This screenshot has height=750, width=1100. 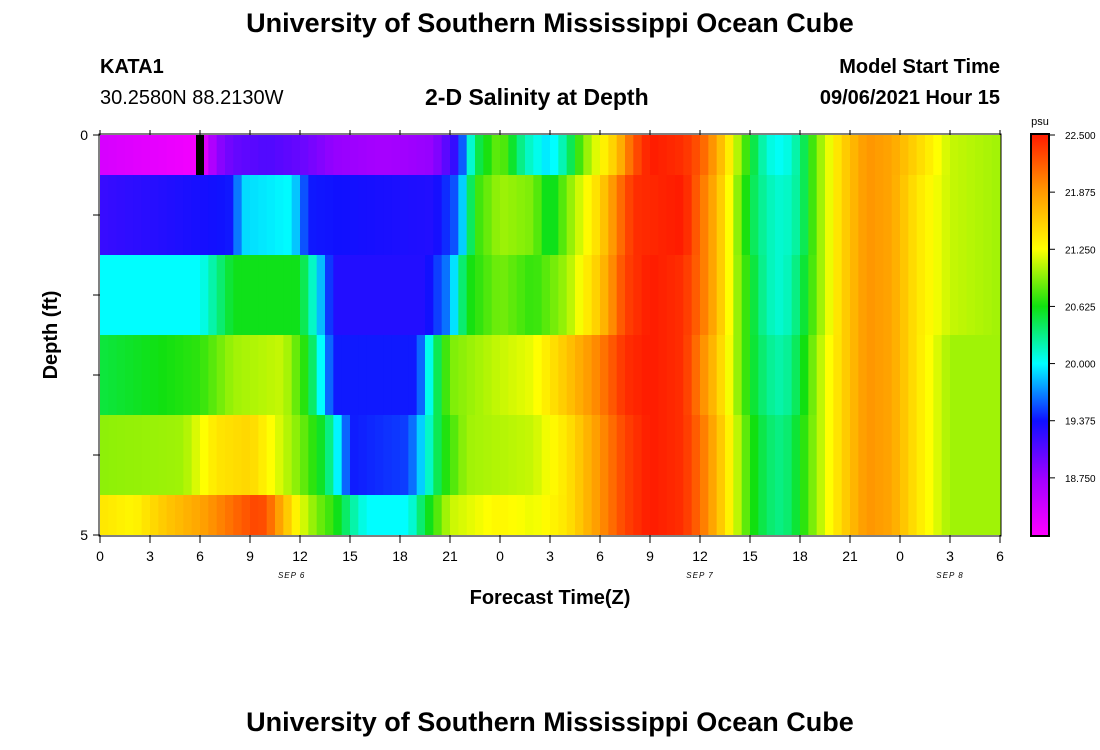 I want to click on colorbar-tick-label: 21.250, so click(x=1080, y=250).